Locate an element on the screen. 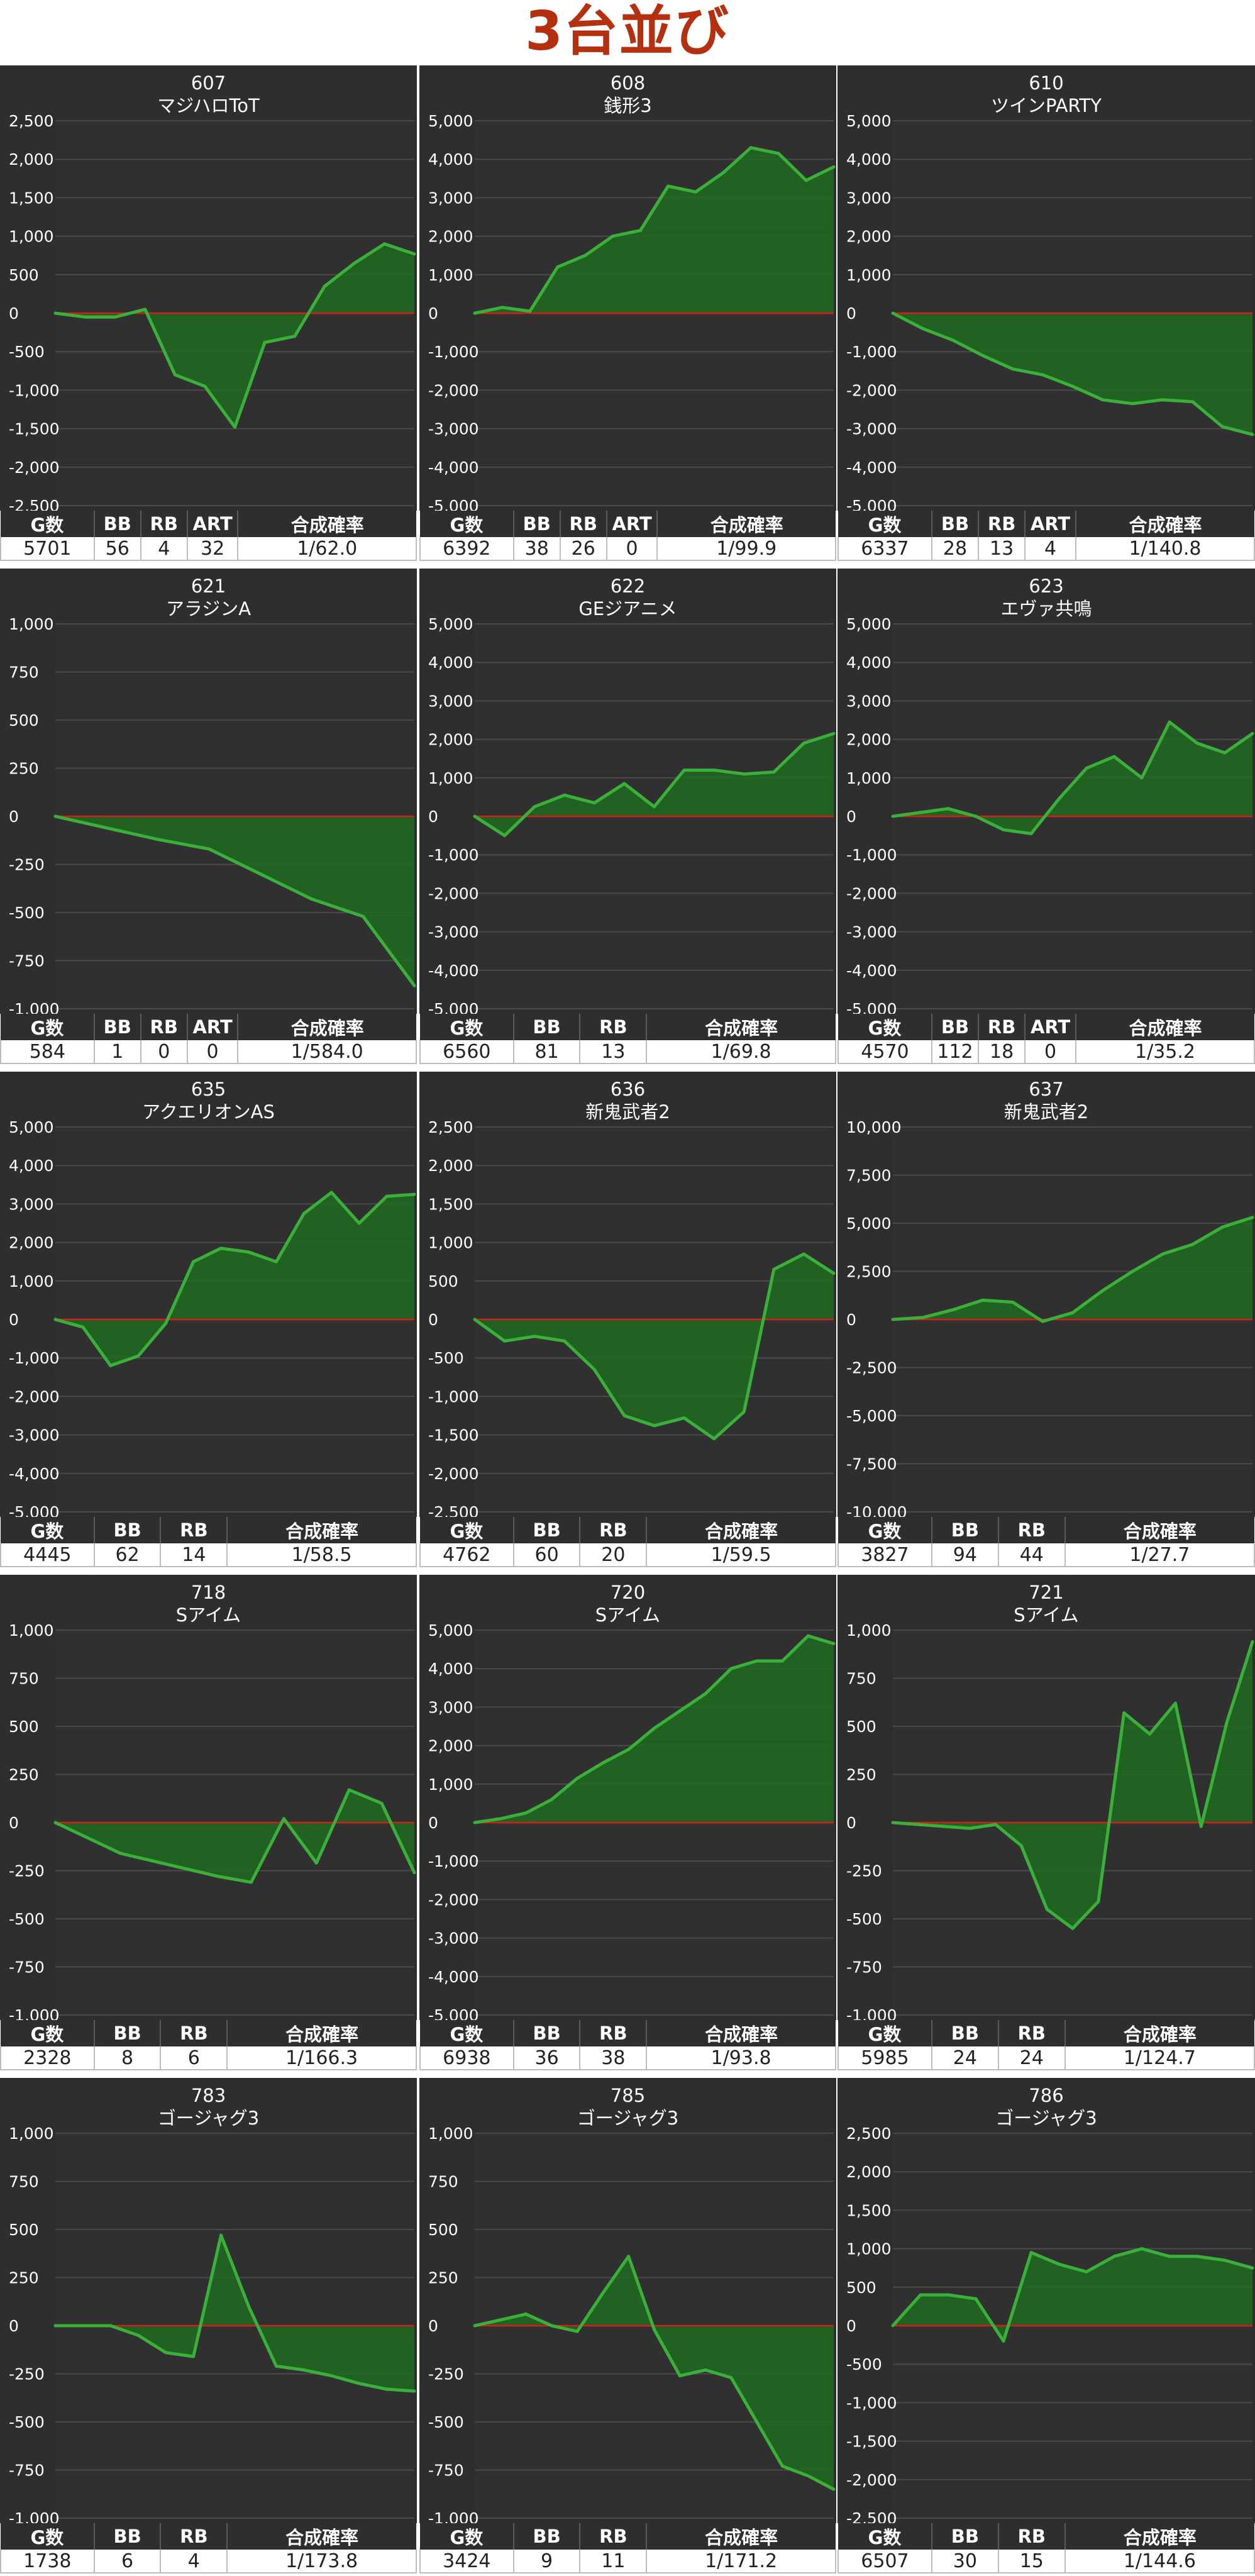  chart-number: 786 is located at coordinates (1046, 2095).